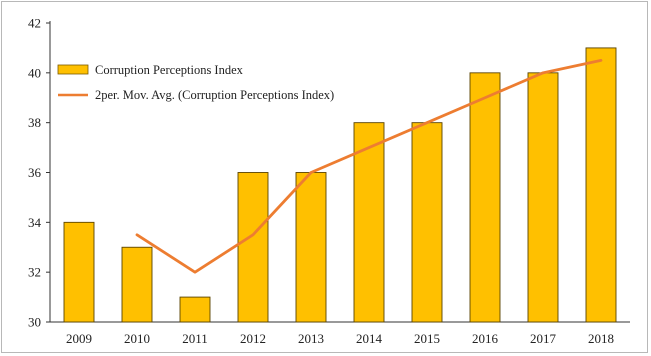  Describe the element at coordinates (485, 197) in the screenshot. I see `bar-2016` at that location.